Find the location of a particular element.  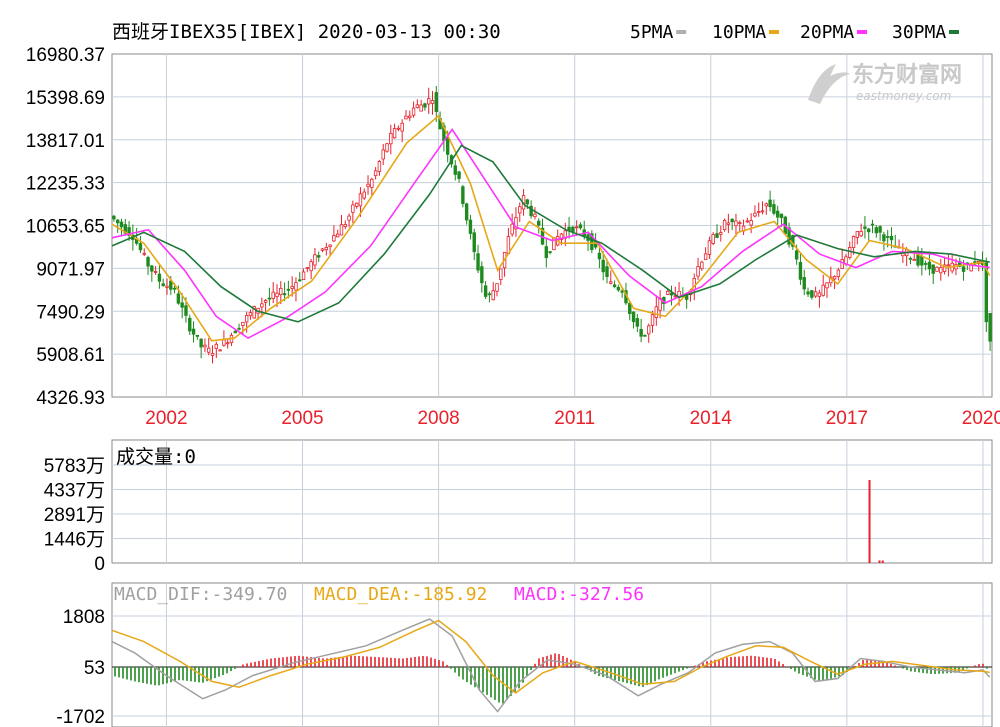

macd-ytick: 1808 is located at coordinates (84, 617).